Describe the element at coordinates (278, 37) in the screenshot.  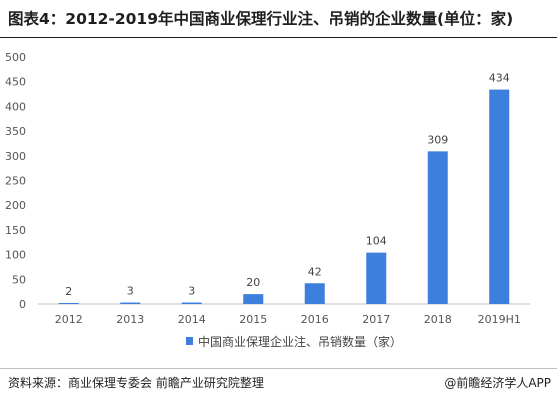
I see `title-divider` at that location.